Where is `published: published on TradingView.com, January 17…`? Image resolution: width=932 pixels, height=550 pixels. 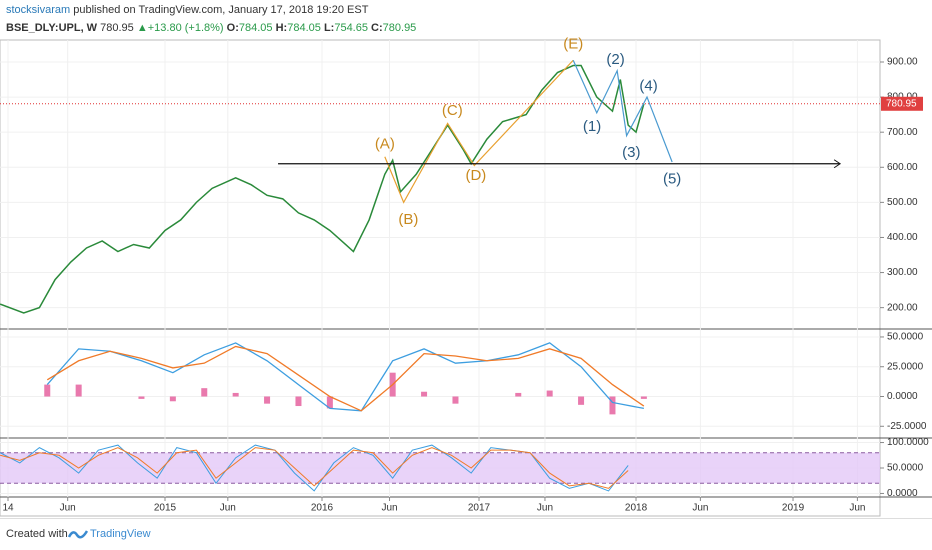 published: published on TradingView.com, January 17… is located at coordinates (221, 10).